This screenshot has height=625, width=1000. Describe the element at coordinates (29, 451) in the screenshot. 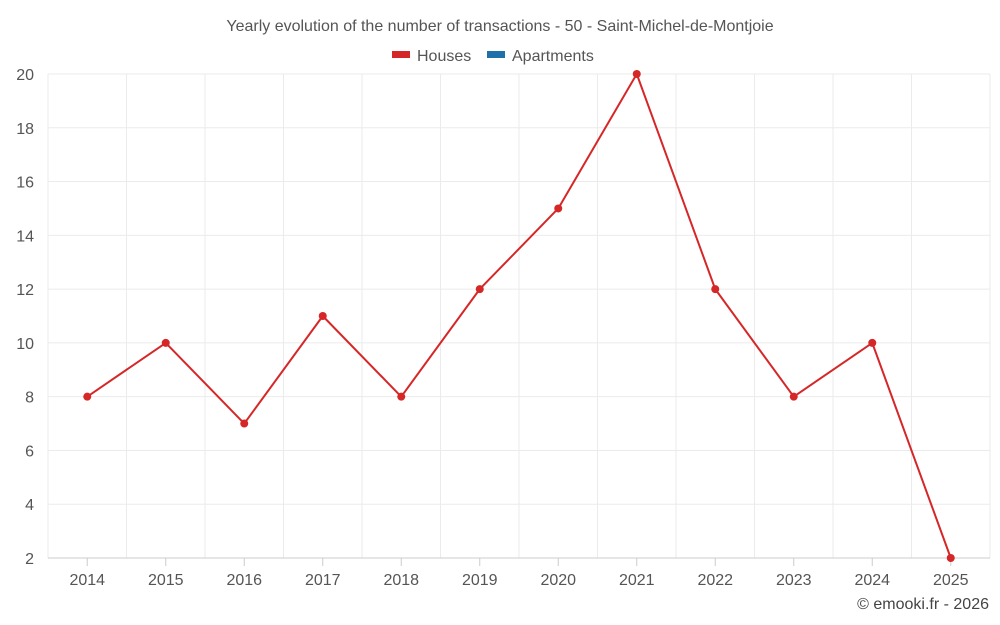

I see `y-tick-label: 6` at that location.